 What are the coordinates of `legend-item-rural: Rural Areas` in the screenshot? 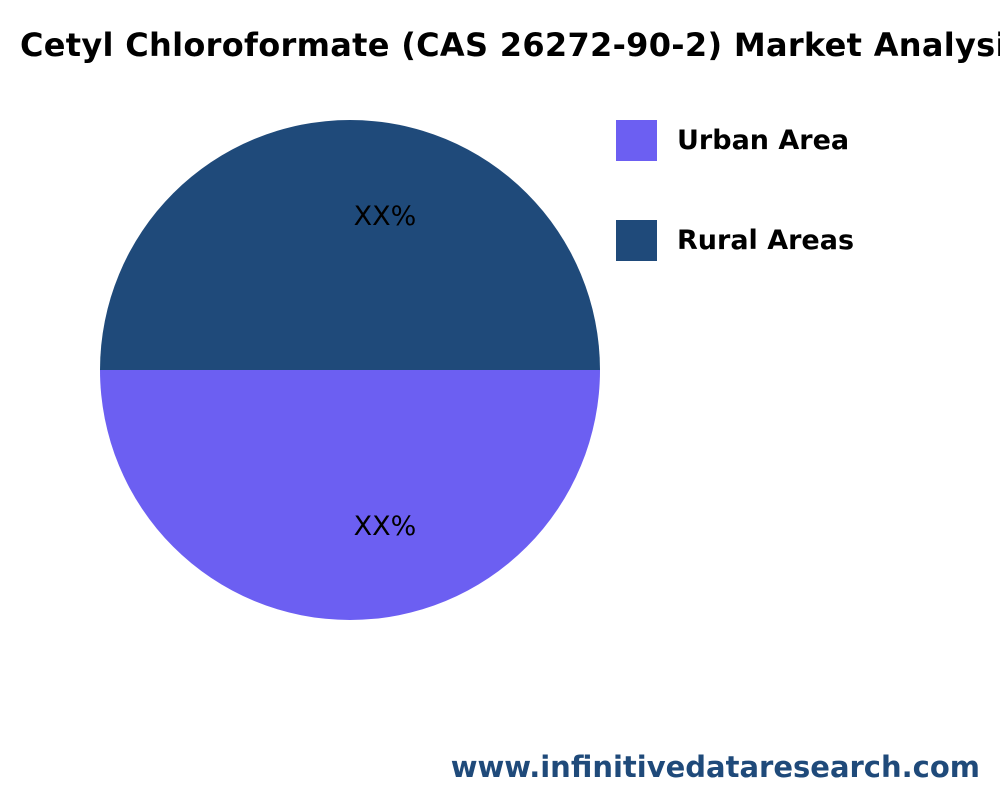 It's located at (735, 240).